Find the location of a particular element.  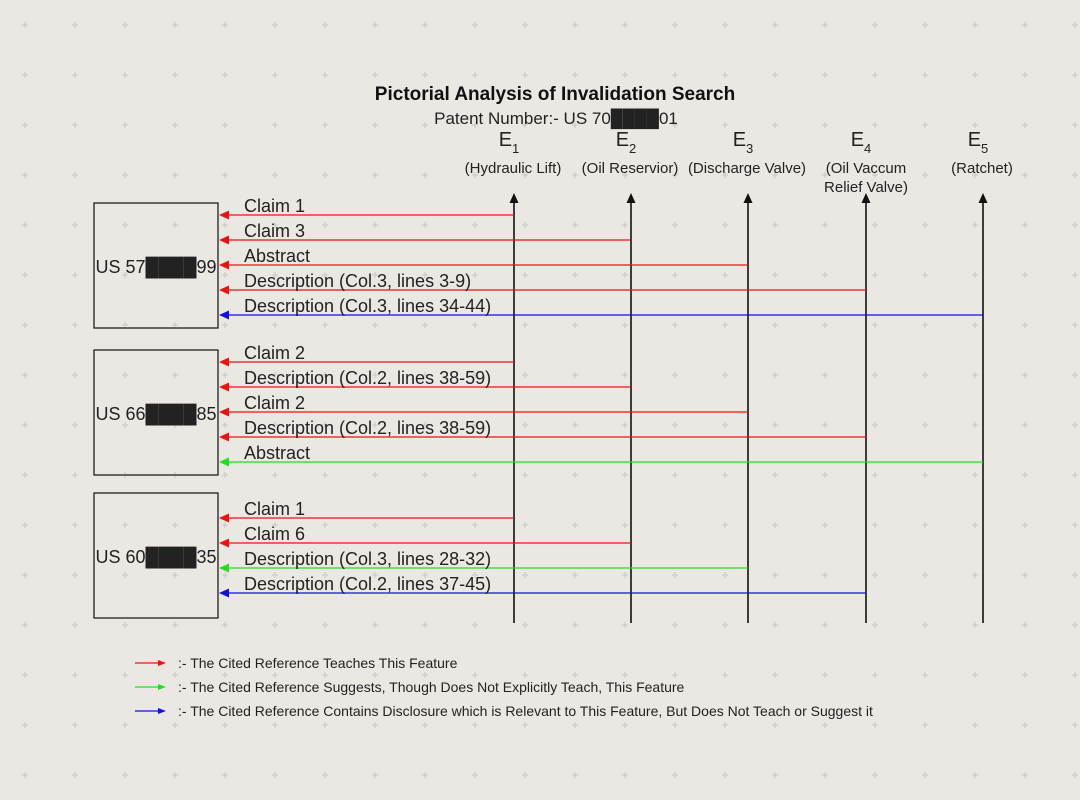

element-label: E1 is located at coordinates (509, 142).